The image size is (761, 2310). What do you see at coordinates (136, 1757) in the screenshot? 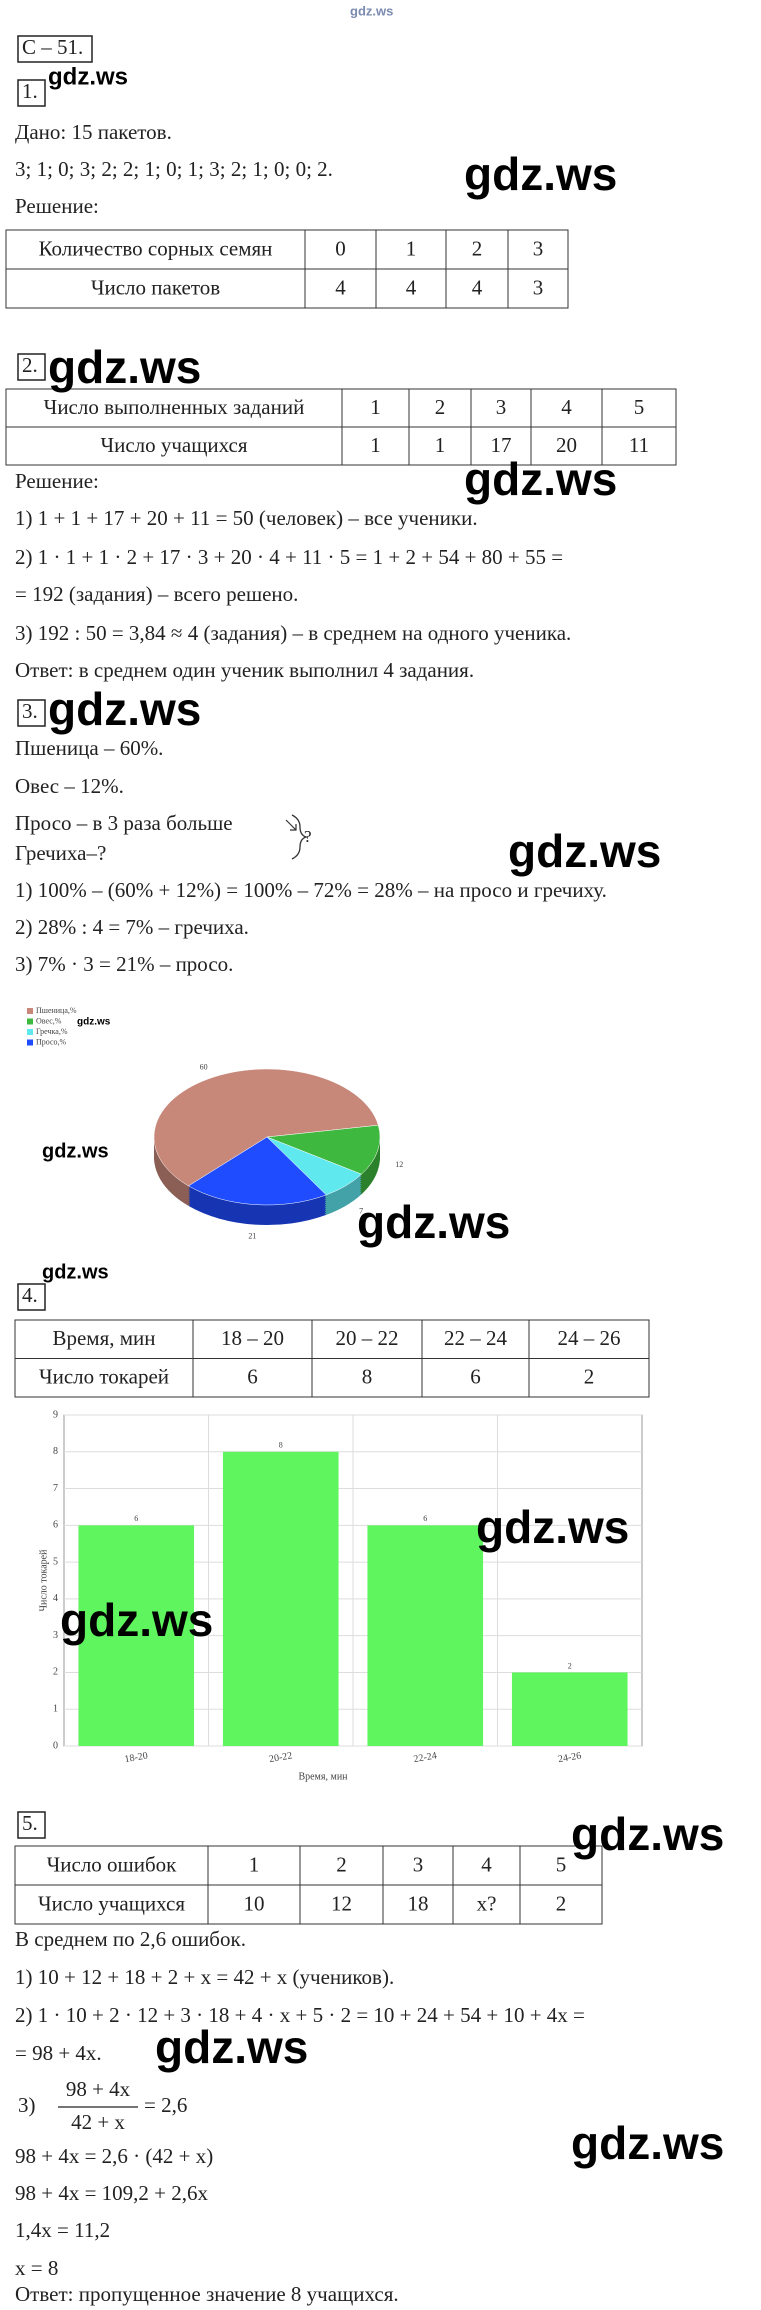
I see `x-tick-label: 18-20` at bounding box center [136, 1757].